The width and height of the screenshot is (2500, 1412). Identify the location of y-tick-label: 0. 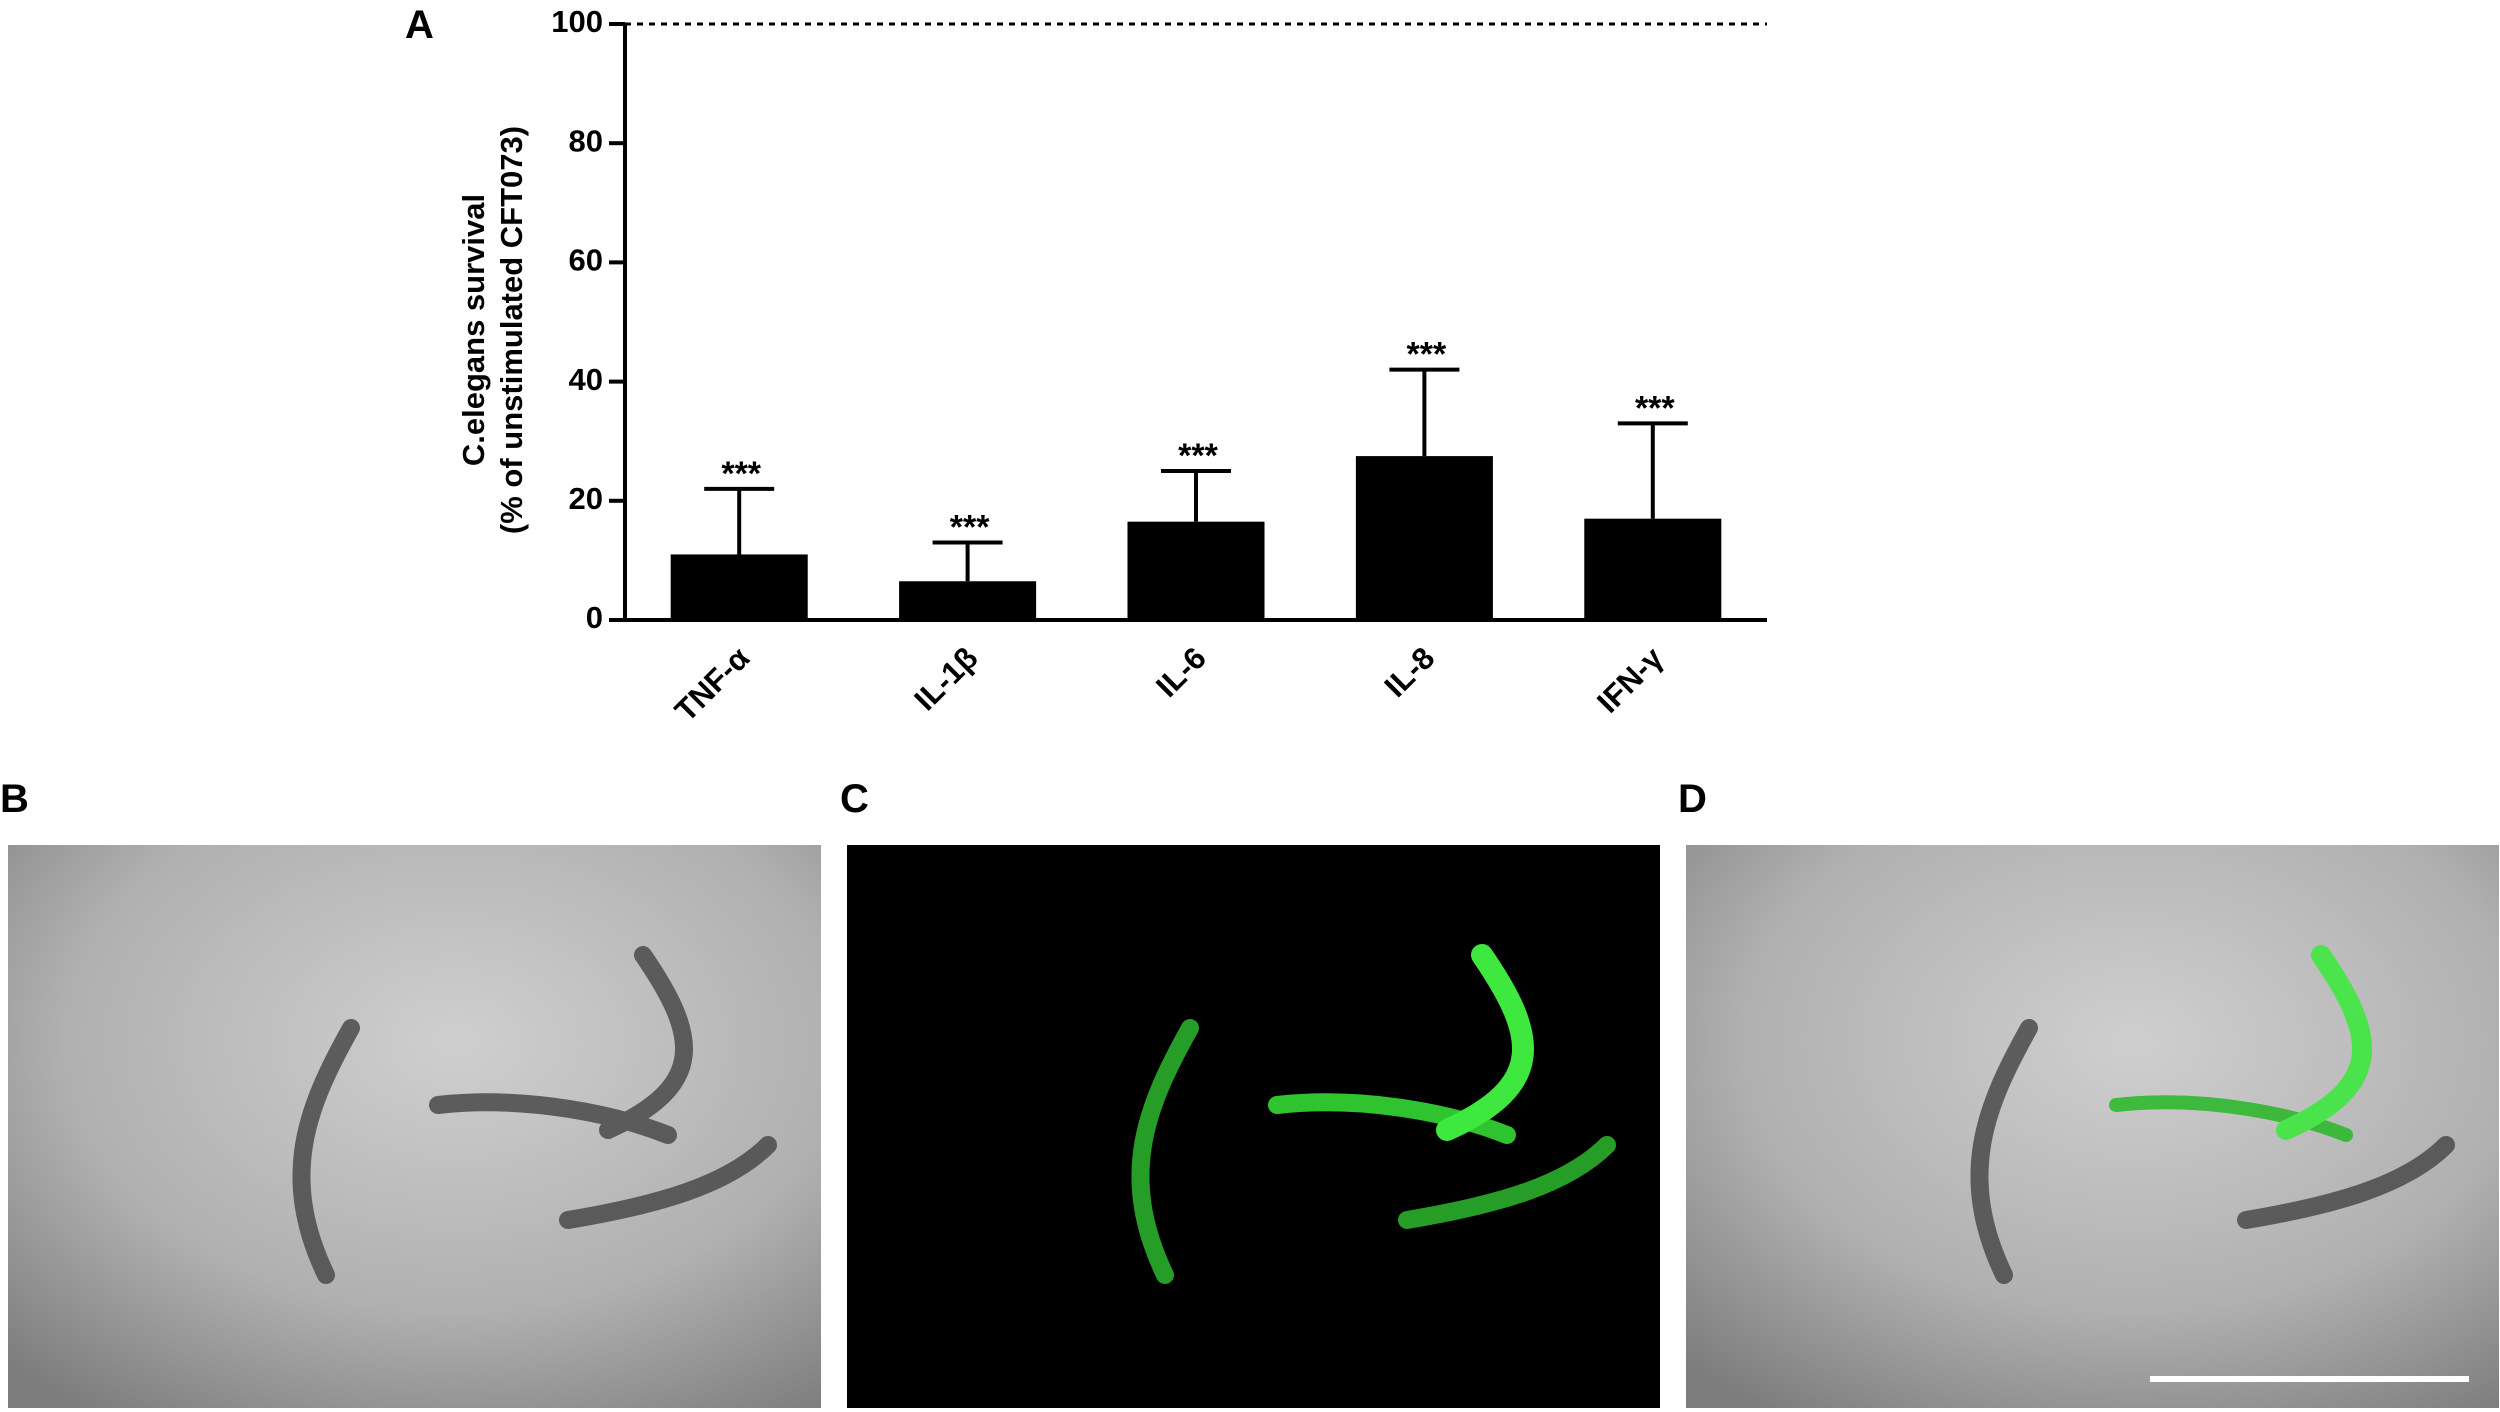
(594, 617).